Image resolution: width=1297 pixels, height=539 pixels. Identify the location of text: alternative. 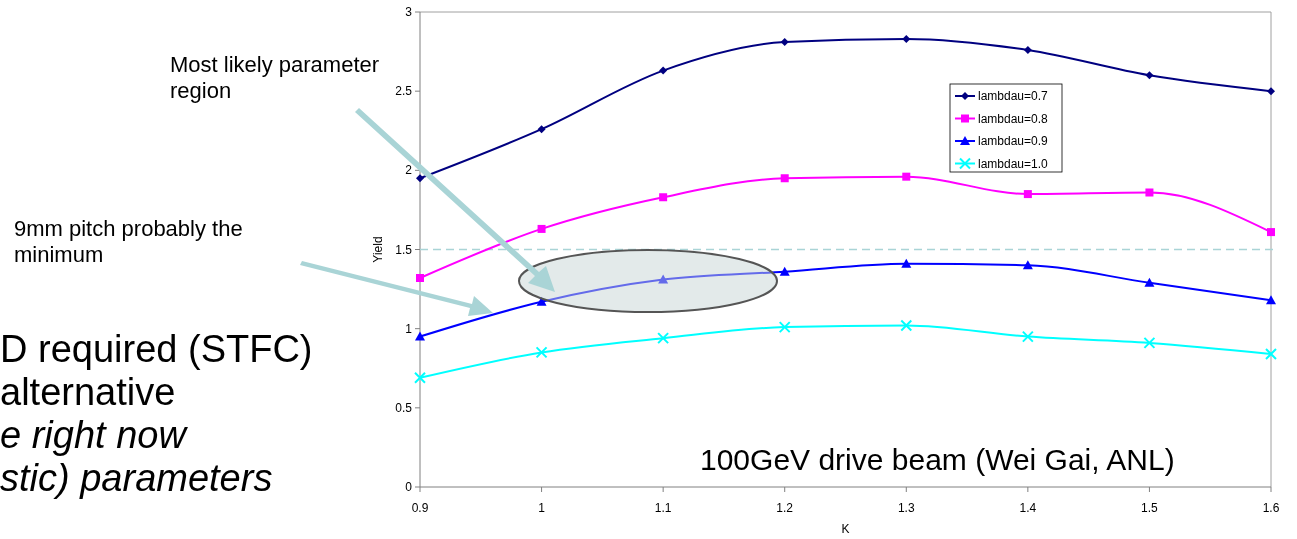
(88, 392).